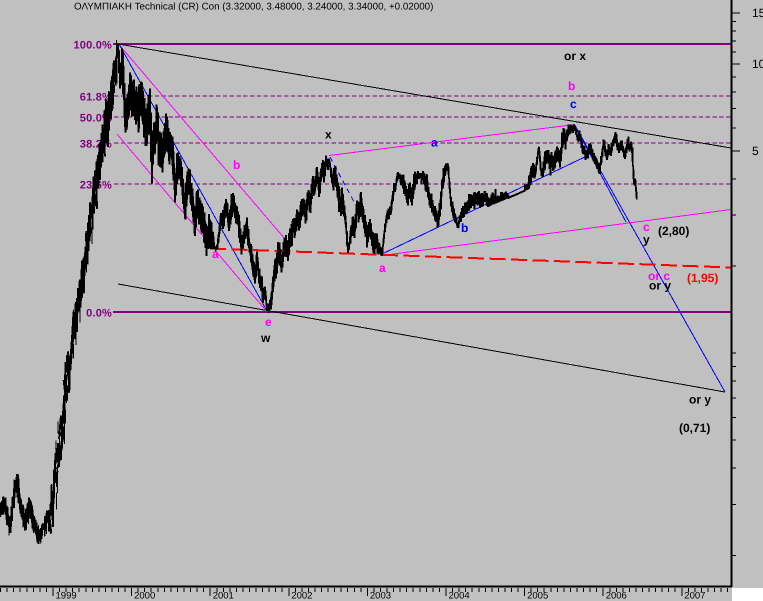 Image resolution: width=763 pixels, height=601 pixels. What do you see at coordinates (223, 596) in the screenshot?
I see `svg-text: 2001` at bounding box center [223, 596].